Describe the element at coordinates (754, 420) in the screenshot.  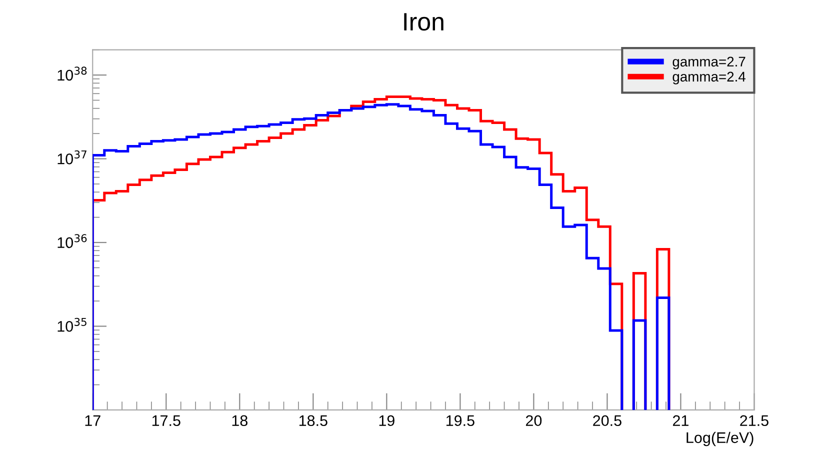
I see `x-tick-label: 21.5` at that location.